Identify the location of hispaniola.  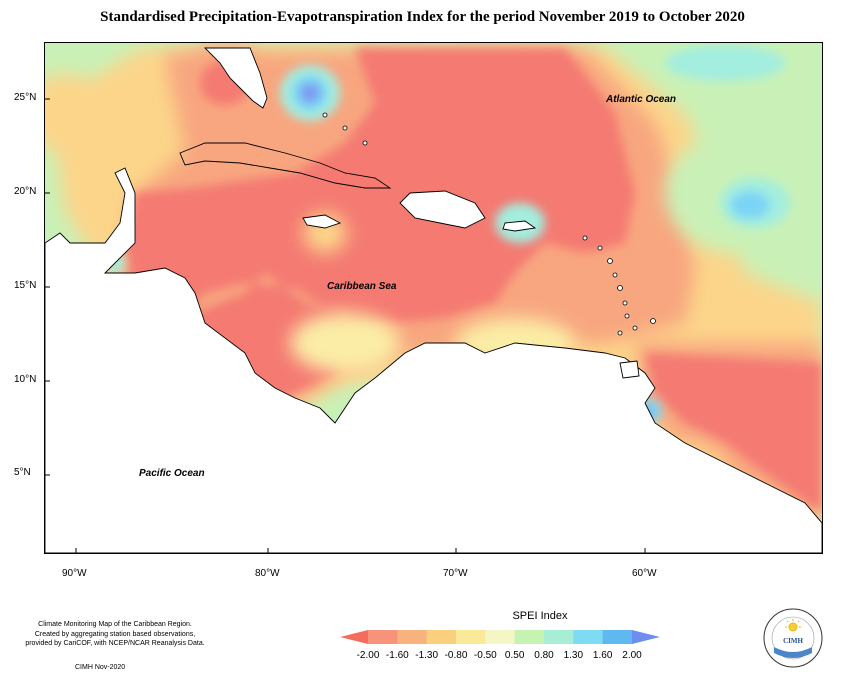
(442, 209).